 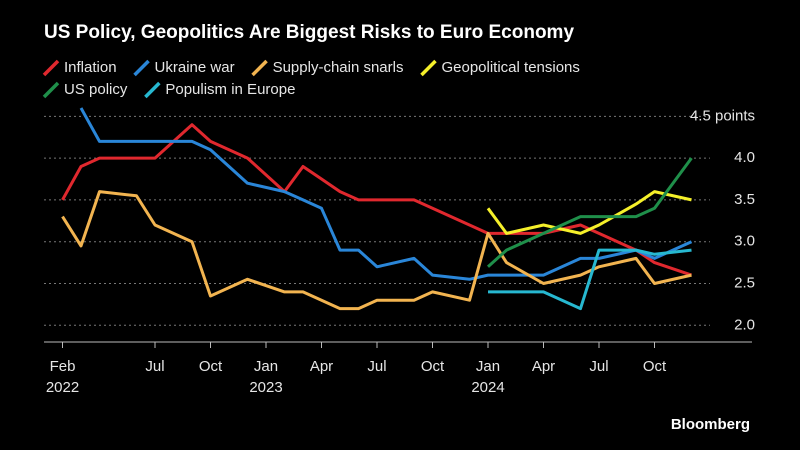 I want to click on x-tick-label: Feb, so click(x=63, y=366).